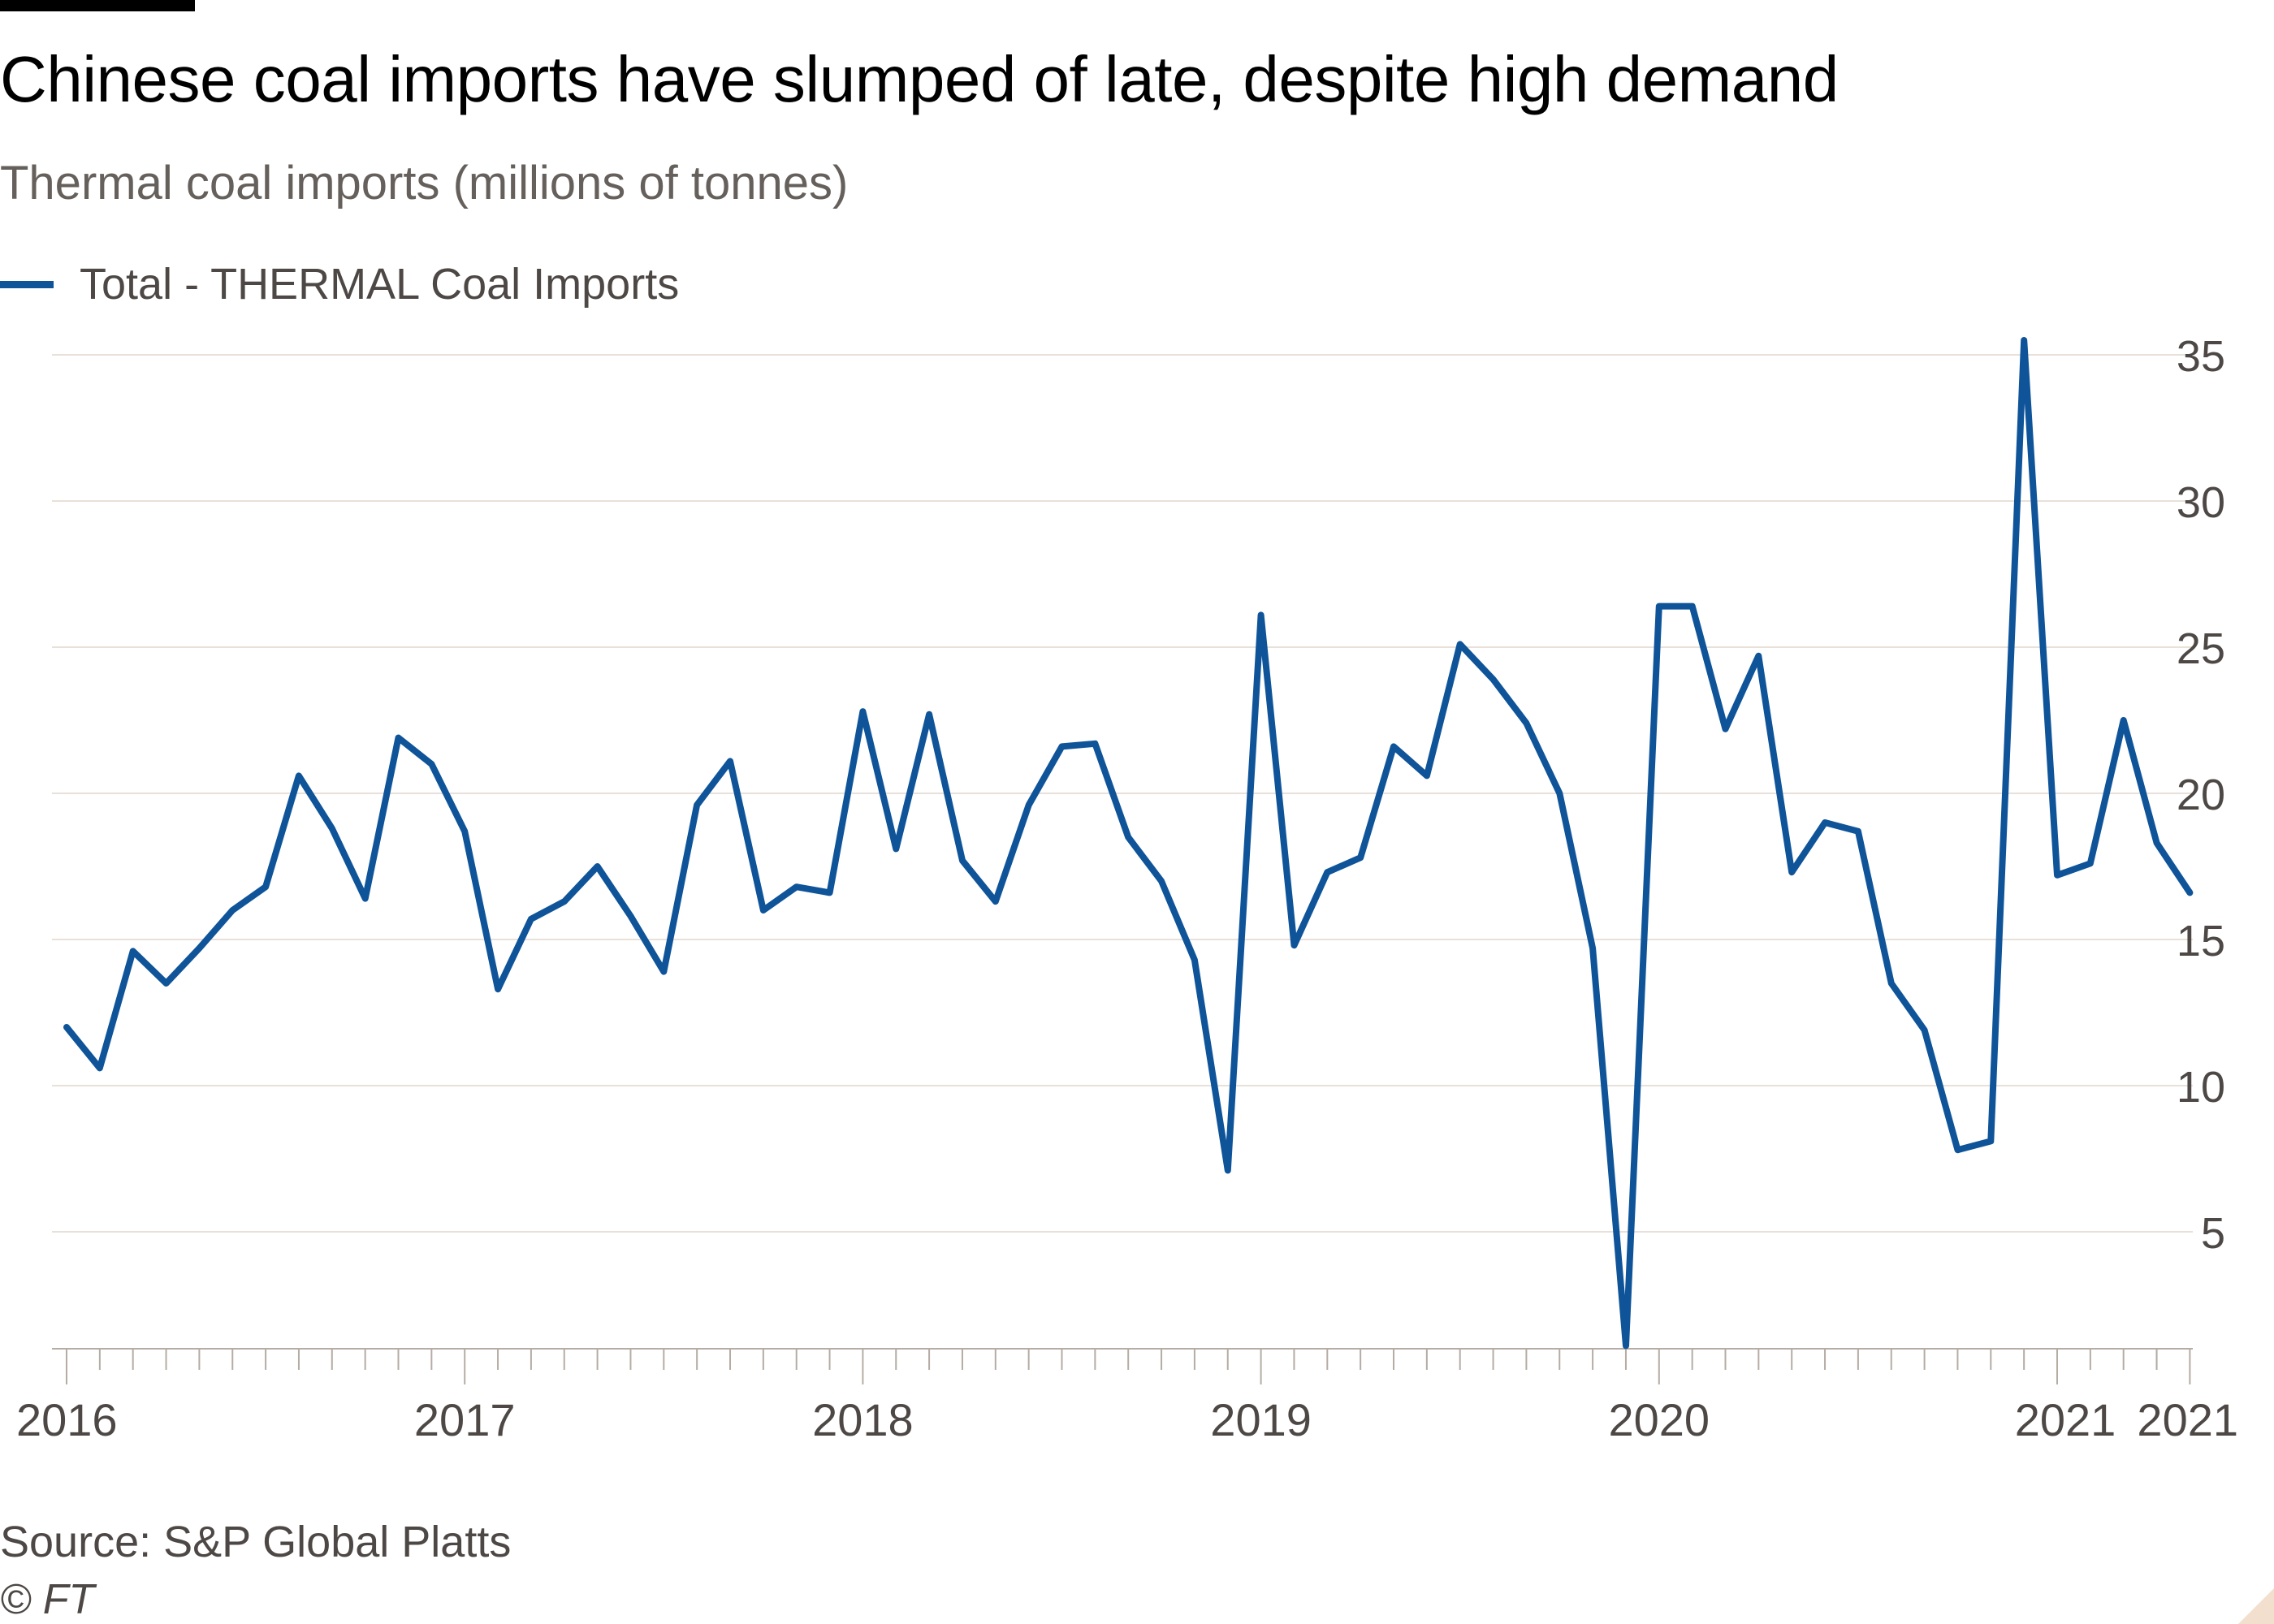 Image resolution: width=2274 pixels, height=1624 pixels. I want to click on x-tick-label: 2016, so click(67, 1420).